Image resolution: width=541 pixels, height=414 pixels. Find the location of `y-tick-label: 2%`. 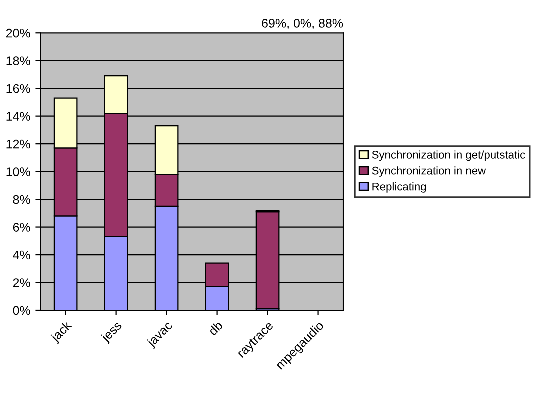

y-tick-label: 2% is located at coordinates (21, 283).